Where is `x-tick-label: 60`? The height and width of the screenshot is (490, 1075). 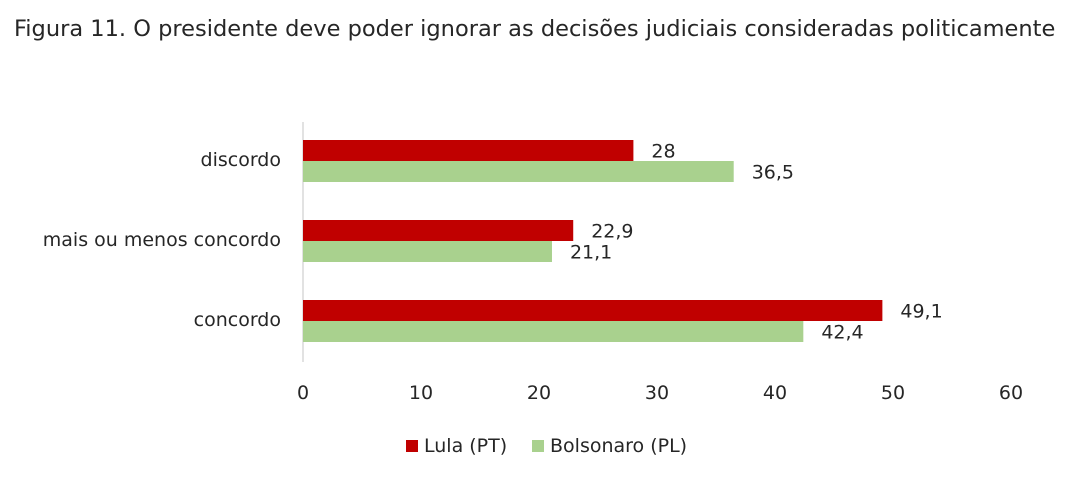
x-tick-label: 60 is located at coordinates (1011, 393).